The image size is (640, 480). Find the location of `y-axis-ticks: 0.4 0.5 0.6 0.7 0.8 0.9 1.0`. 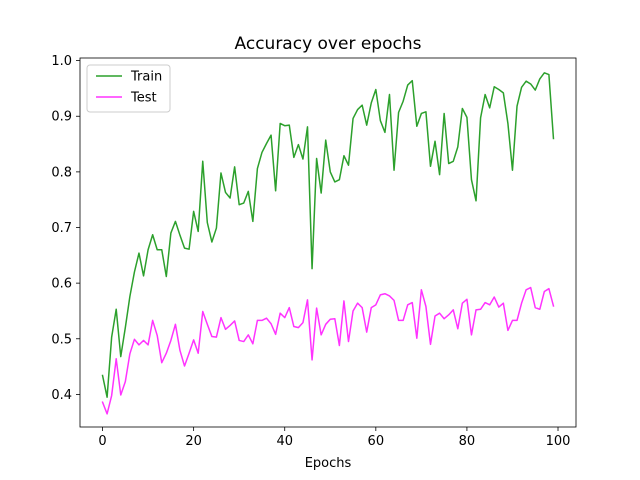

y-axis-ticks: 0.4 0.5 0.6 0.7 0.8 0.9 1.0 is located at coordinates (65, 228).